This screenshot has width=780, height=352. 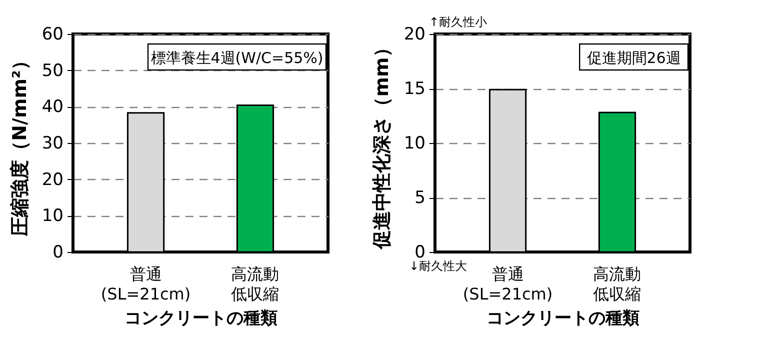 I want to click on y-tick-label: 50, so click(x=53, y=70).